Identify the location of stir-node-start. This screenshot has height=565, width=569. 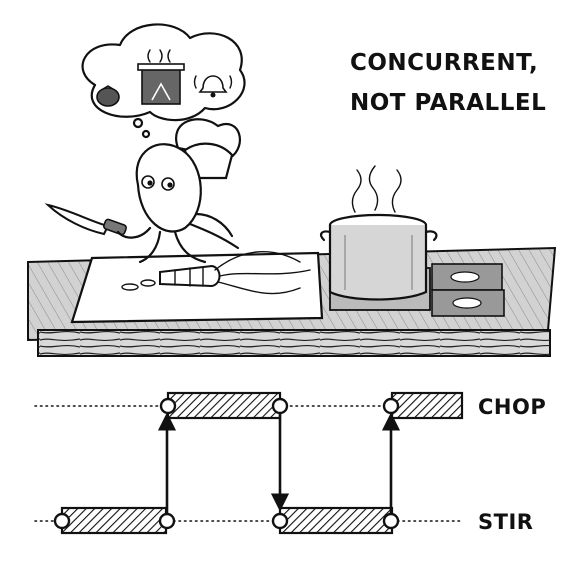
(62, 521).